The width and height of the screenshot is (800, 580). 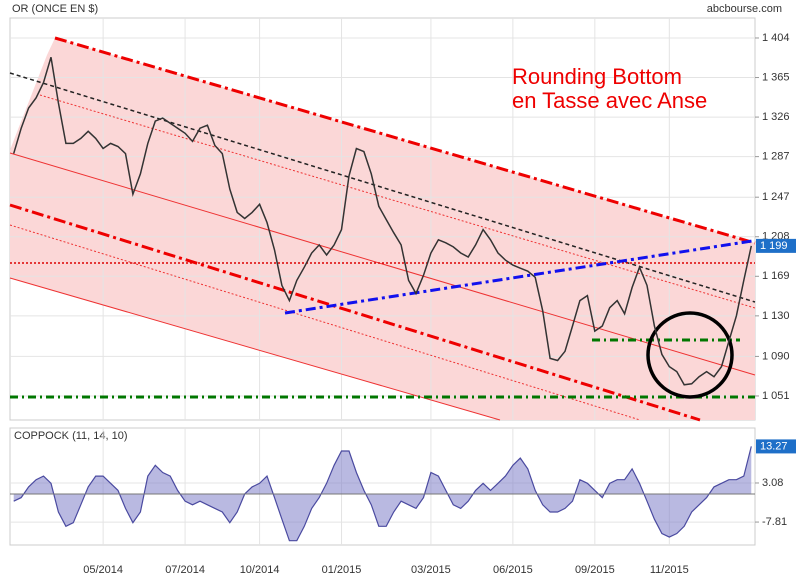 What do you see at coordinates (690, 355) in the screenshot?
I see `circle` at bounding box center [690, 355].